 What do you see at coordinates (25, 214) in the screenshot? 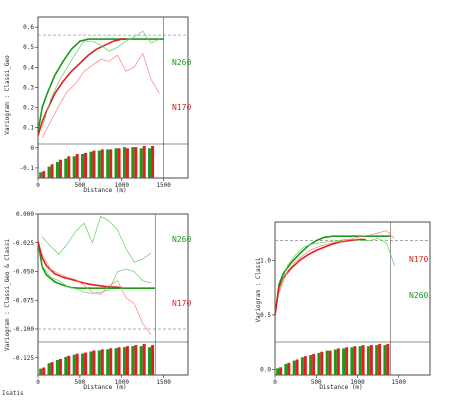
I see `y-tick-label: 0.000` at bounding box center [25, 214].